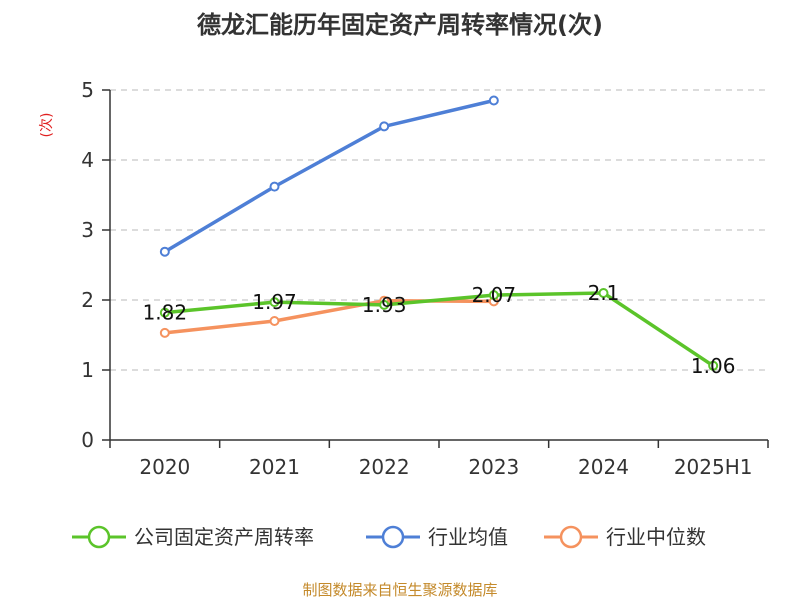 The width and height of the screenshot is (800, 600). Describe the element at coordinates (164, 467) in the screenshot. I see `x-tick-label: 2020` at that location.